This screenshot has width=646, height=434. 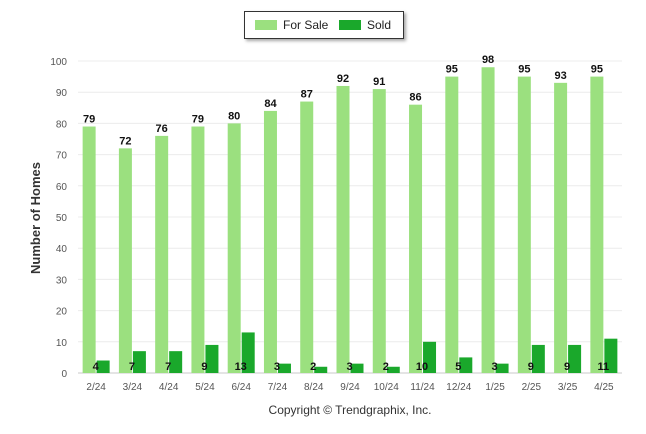 What do you see at coordinates (386, 387) in the screenshot?
I see `x-tick-label: 10/24` at bounding box center [386, 387].